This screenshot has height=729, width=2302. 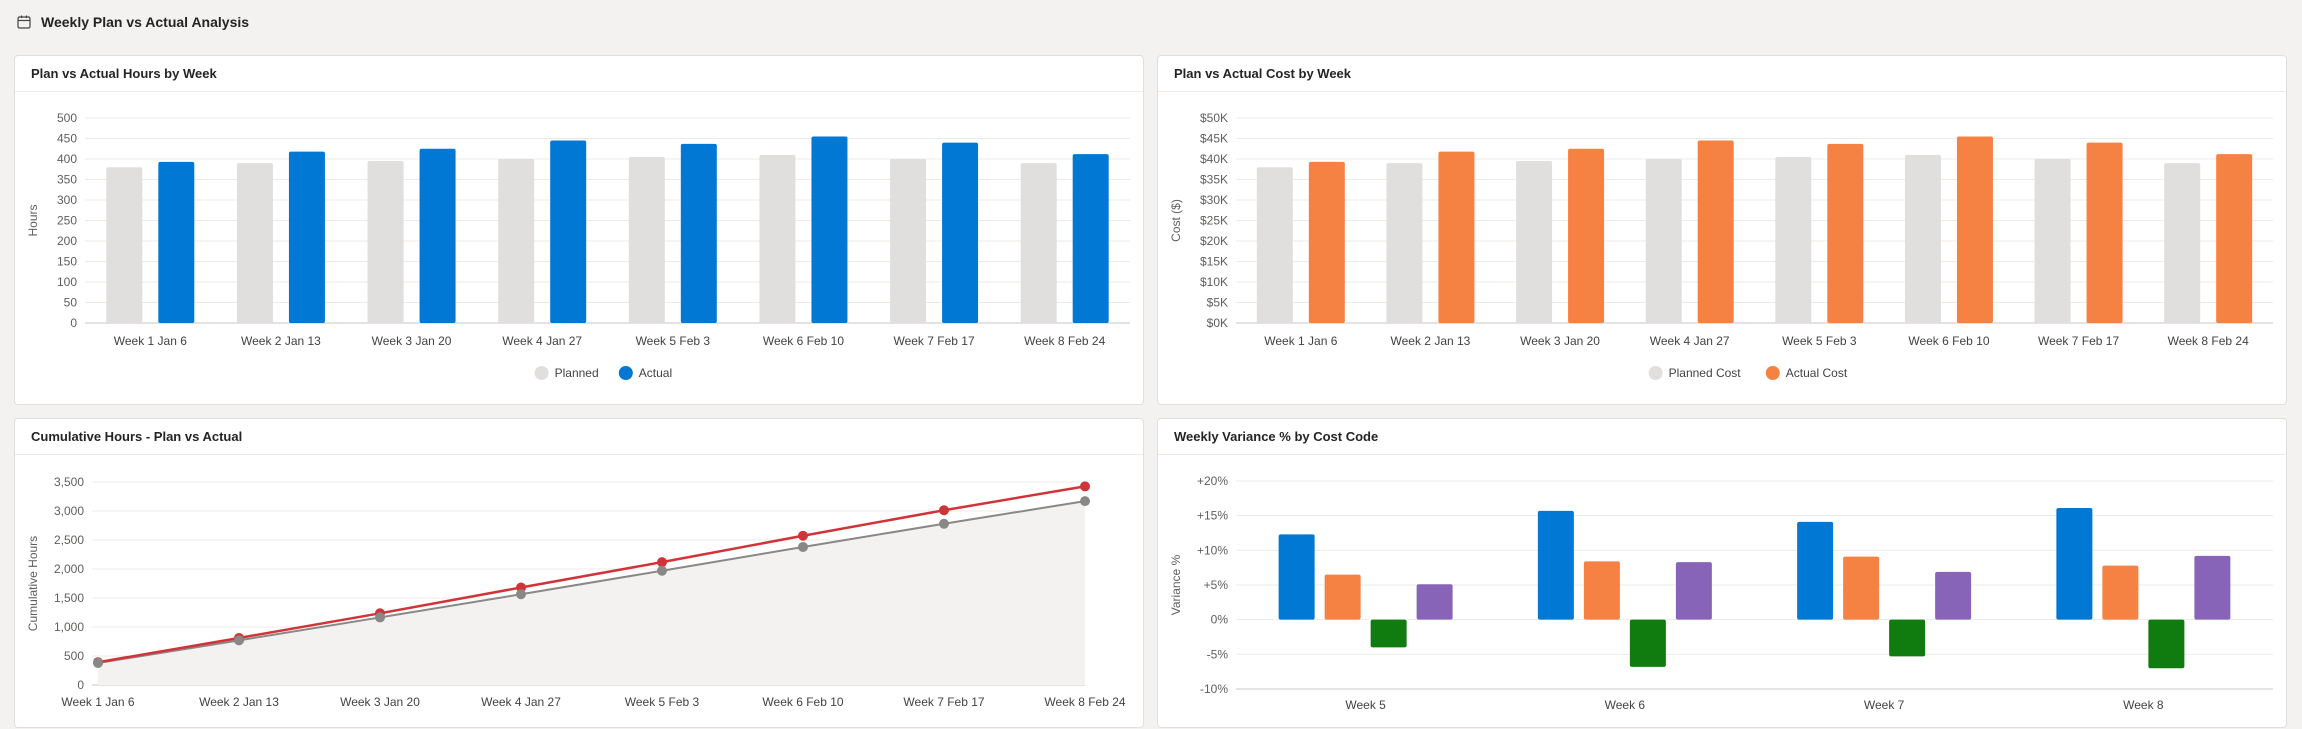 I want to click on hours-legend-marker, so click(x=541, y=373).